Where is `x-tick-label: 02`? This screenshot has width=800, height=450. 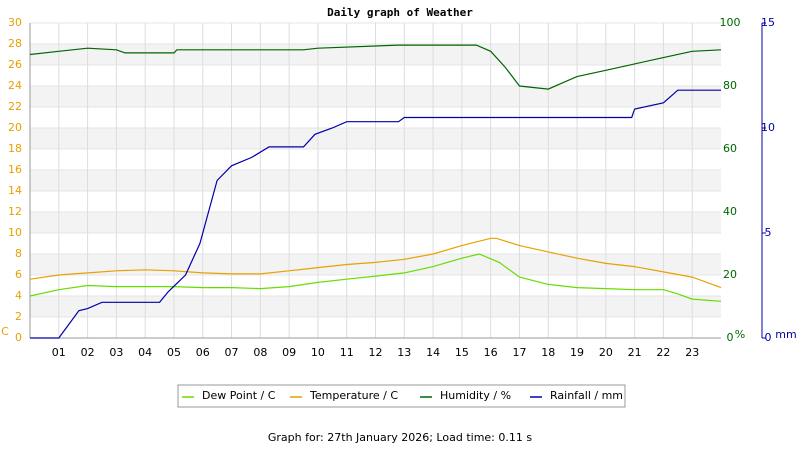 x-tick-label: 02 is located at coordinates (88, 352).